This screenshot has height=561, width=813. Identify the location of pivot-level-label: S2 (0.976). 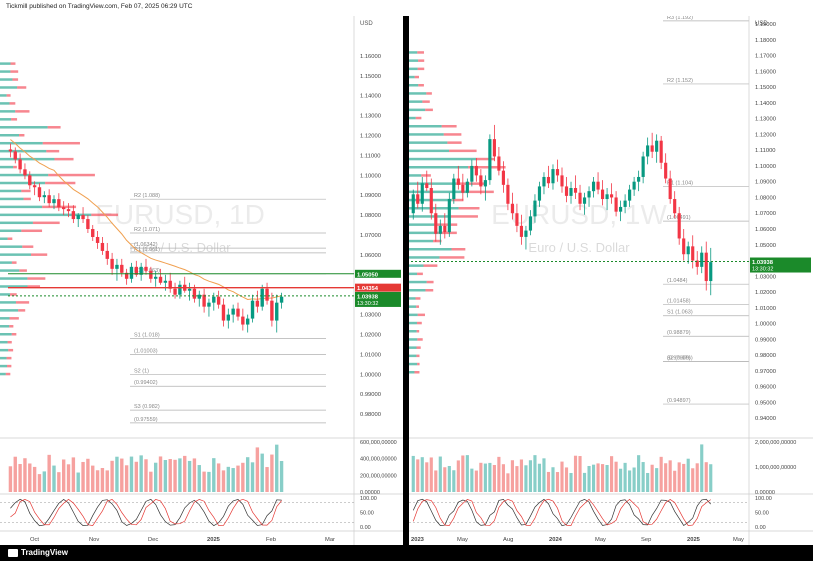
(680, 358).